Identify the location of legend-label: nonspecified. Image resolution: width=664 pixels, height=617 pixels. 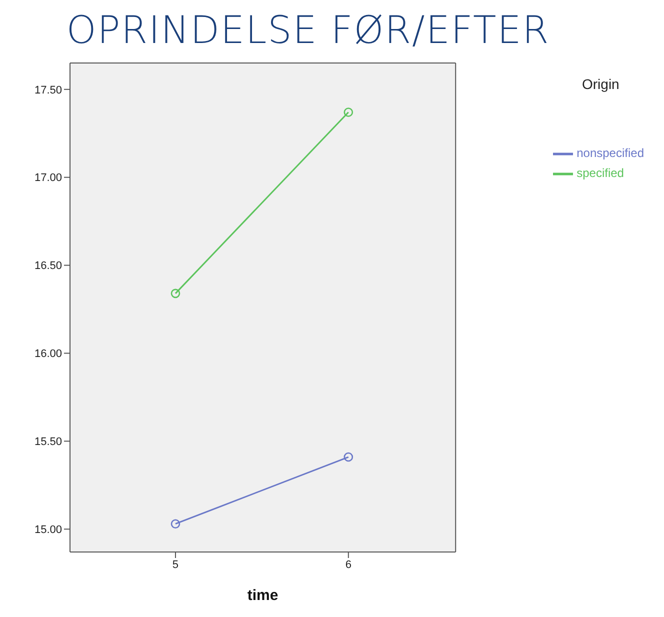
(610, 153).